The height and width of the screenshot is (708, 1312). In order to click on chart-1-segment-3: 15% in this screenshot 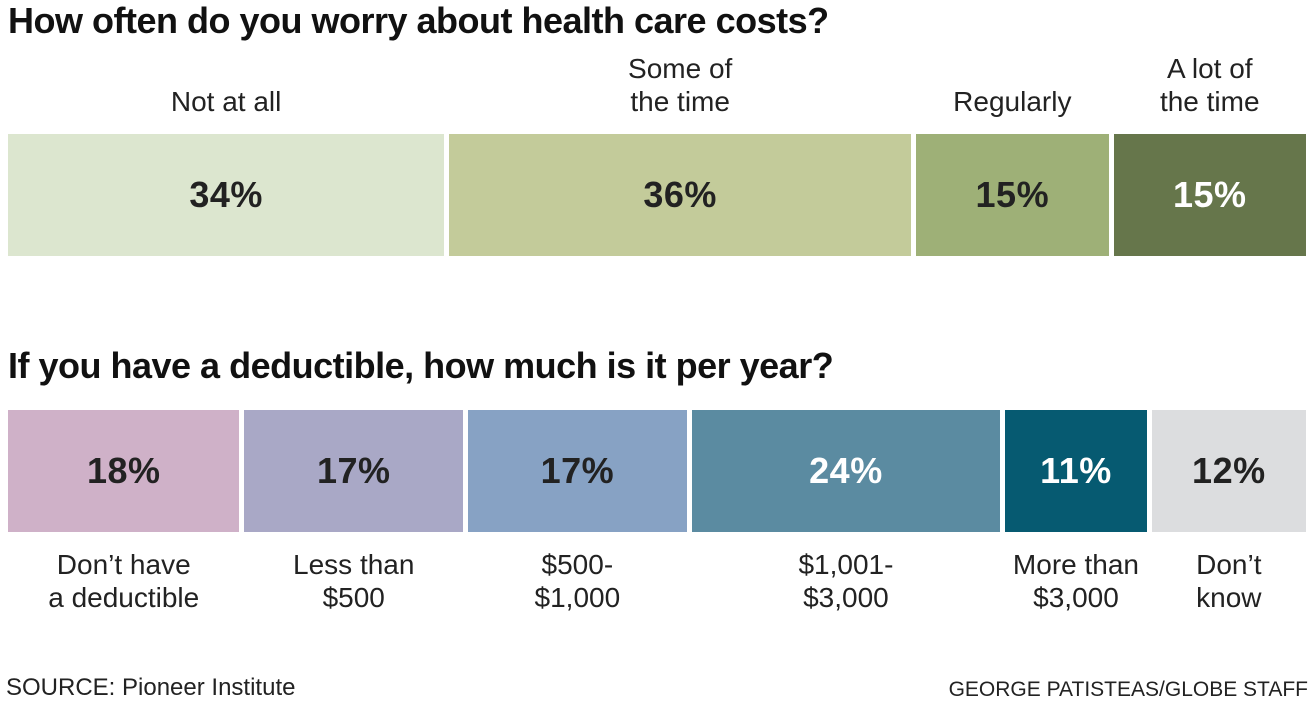, I will do `click(1012, 195)`.